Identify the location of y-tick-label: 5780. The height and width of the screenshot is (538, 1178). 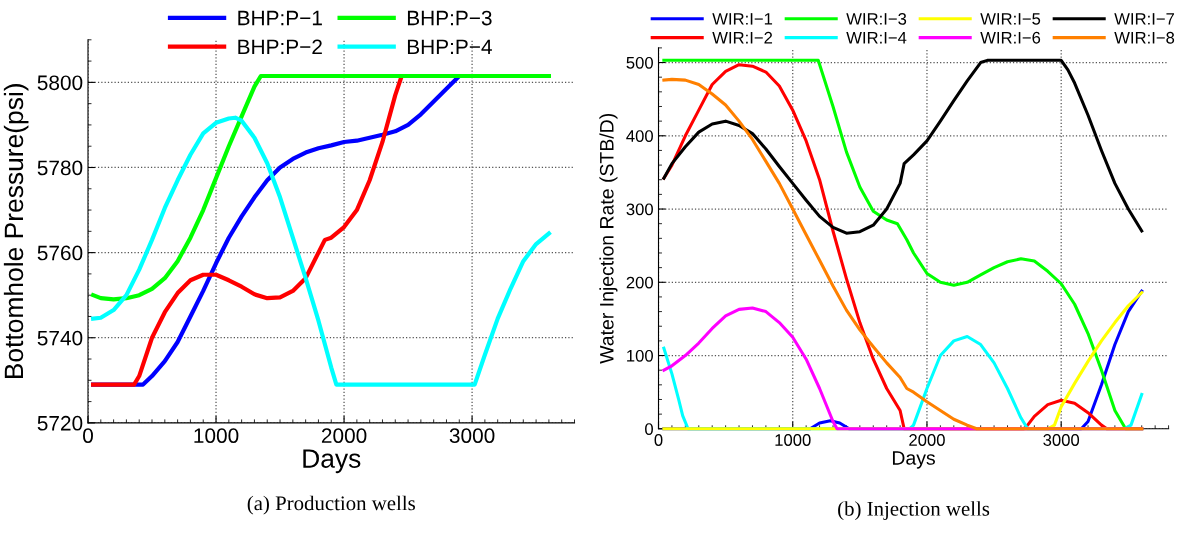
(60, 168).